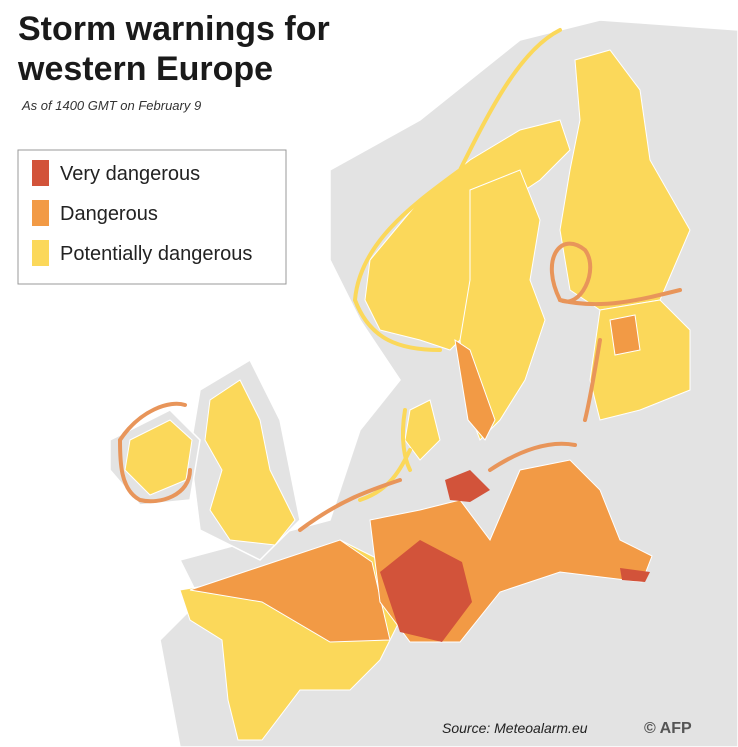 This screenshot has width=738, height=747. Describe the element at coordinates (111, 105) in the screenshot. I see `subtitle: As of 1400 GMT on February 9` at that location.